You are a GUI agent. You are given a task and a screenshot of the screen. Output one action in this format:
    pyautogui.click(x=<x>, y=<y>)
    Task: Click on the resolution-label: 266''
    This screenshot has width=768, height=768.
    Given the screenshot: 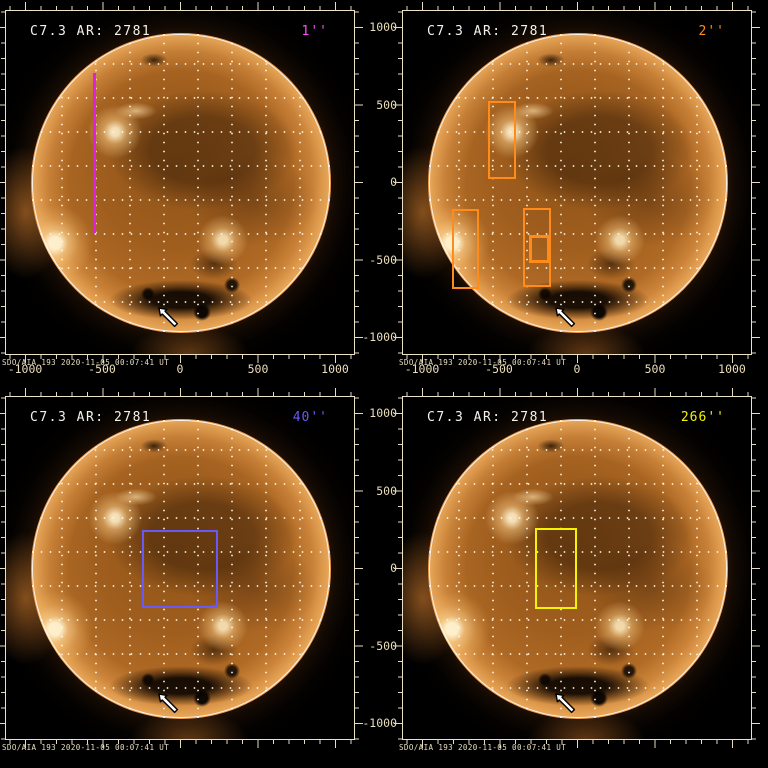 What is the action you would take?
    pyautogui.click(x=702, y=417)
    